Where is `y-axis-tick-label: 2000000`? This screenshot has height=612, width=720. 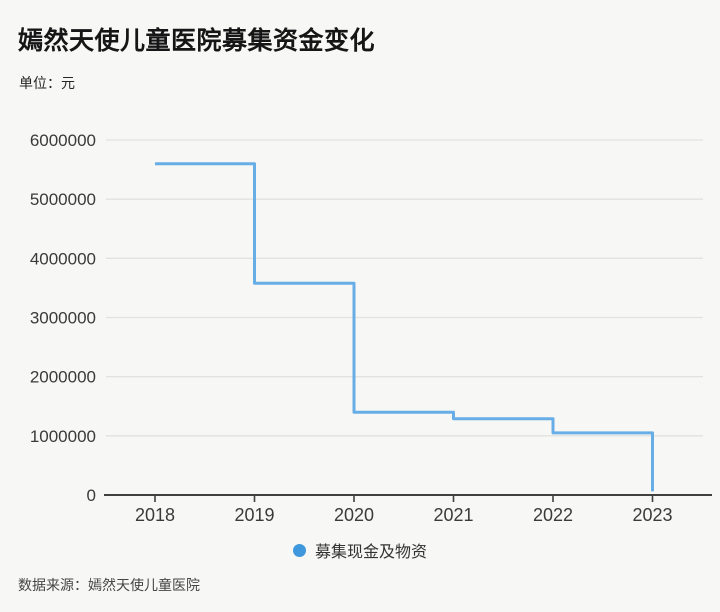 y-axis-tick-label: 2000000 is located at coordinates (63, 377).